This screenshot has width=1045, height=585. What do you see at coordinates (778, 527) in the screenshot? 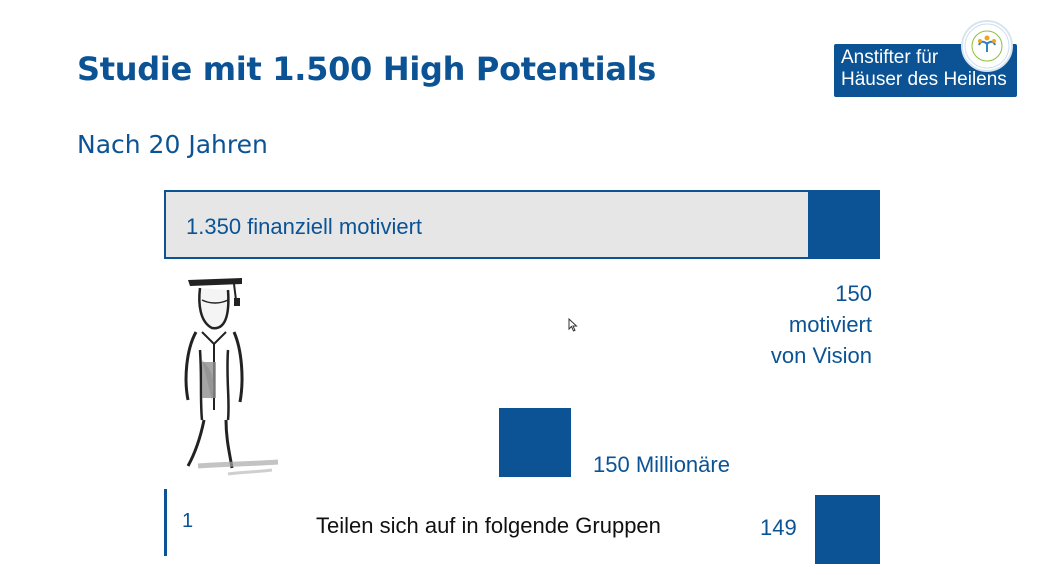
I see `rest-label: 149` at bounding box center [778, 527].